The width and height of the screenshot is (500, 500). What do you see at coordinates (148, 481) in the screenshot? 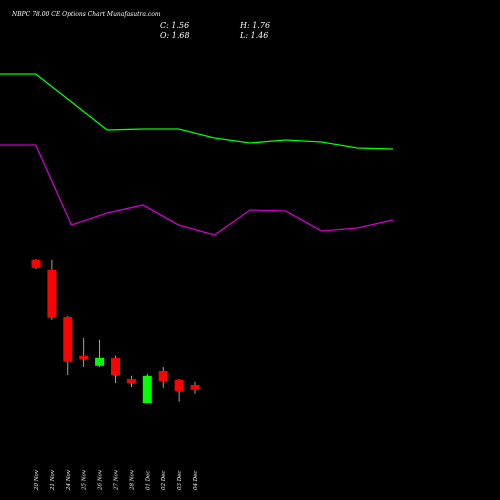
I see `x-tick-label: 01 Dec` at bounding box center [148, 481].